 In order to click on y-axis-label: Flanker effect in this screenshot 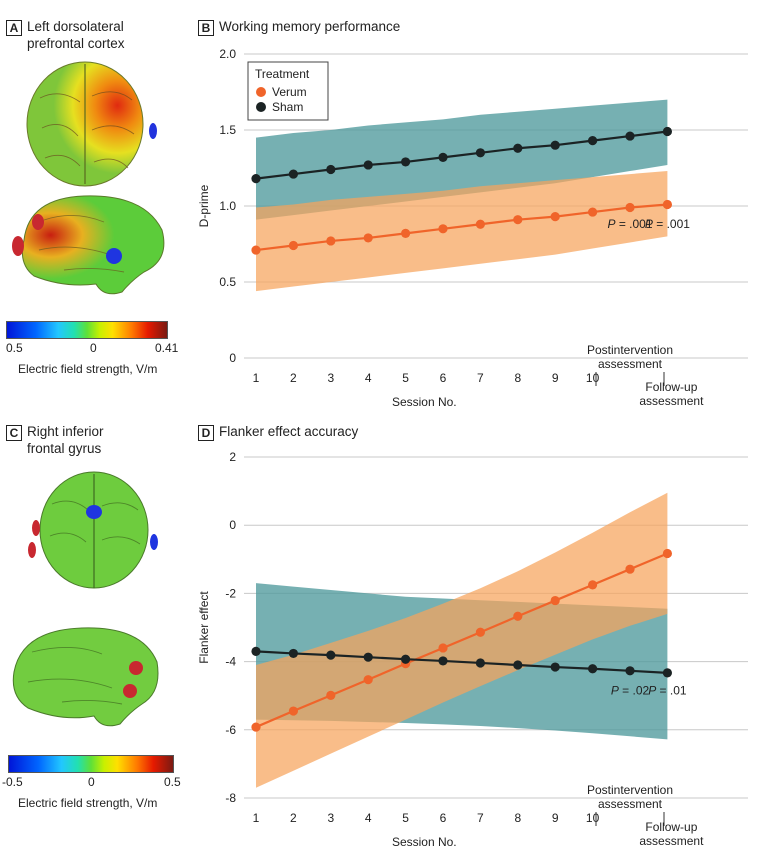, I will do `click(204, 627)`.